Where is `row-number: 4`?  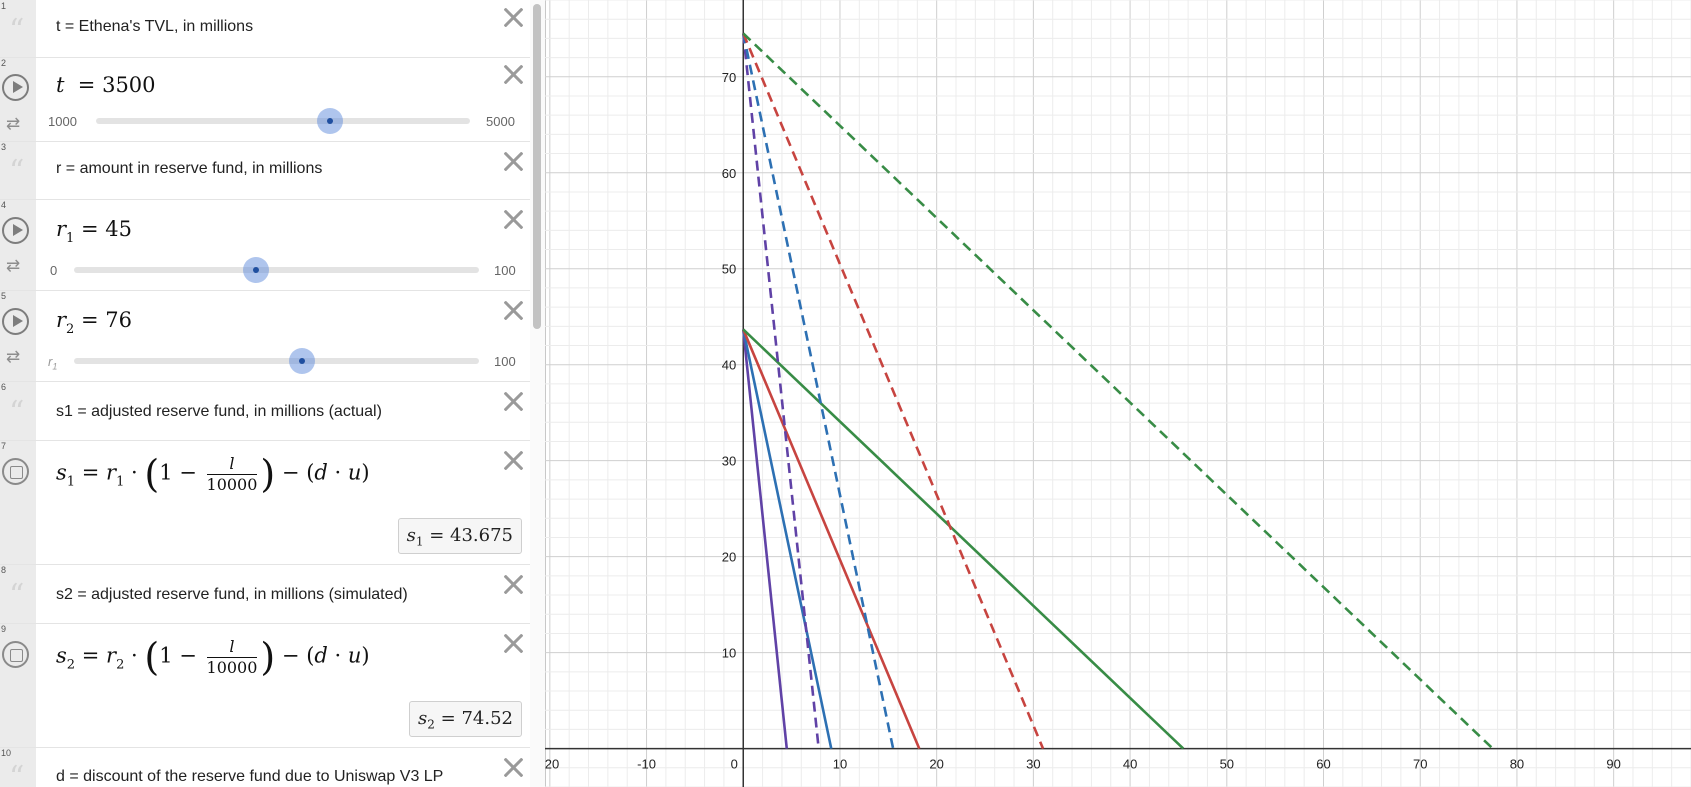 row-number: 4 is located at coordinates (4, 205).